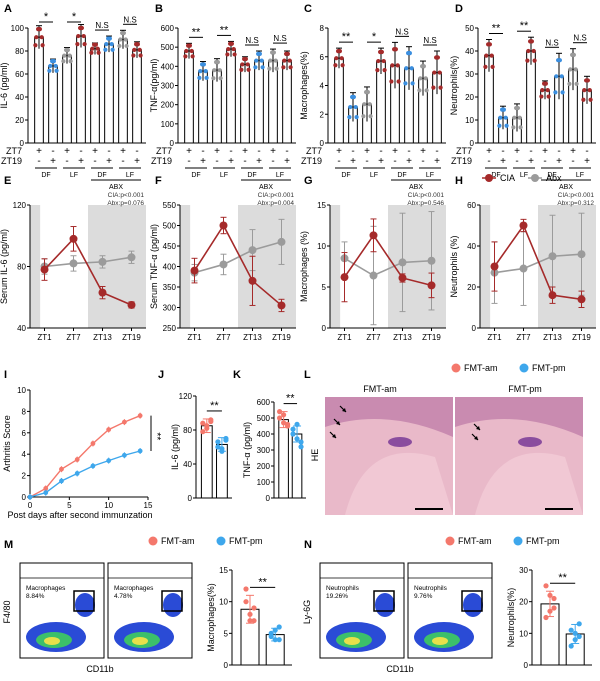 This screenshot has width=600, height=681. Describe the element at coordinates (185, 266) in the screenshot. I see `dark-phase-shade` at that location.